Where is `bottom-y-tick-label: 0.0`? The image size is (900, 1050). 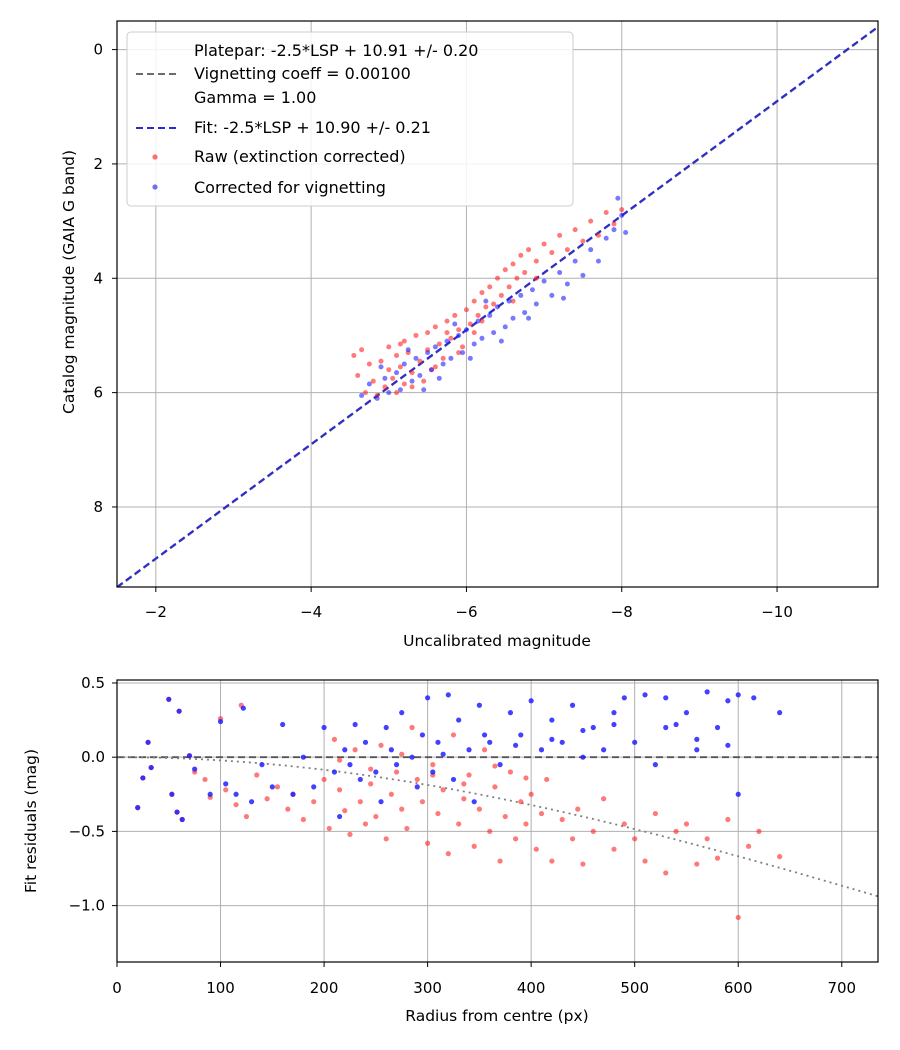
bottom-y-tick-label: 0.0 is located at coordinates (93, 757).